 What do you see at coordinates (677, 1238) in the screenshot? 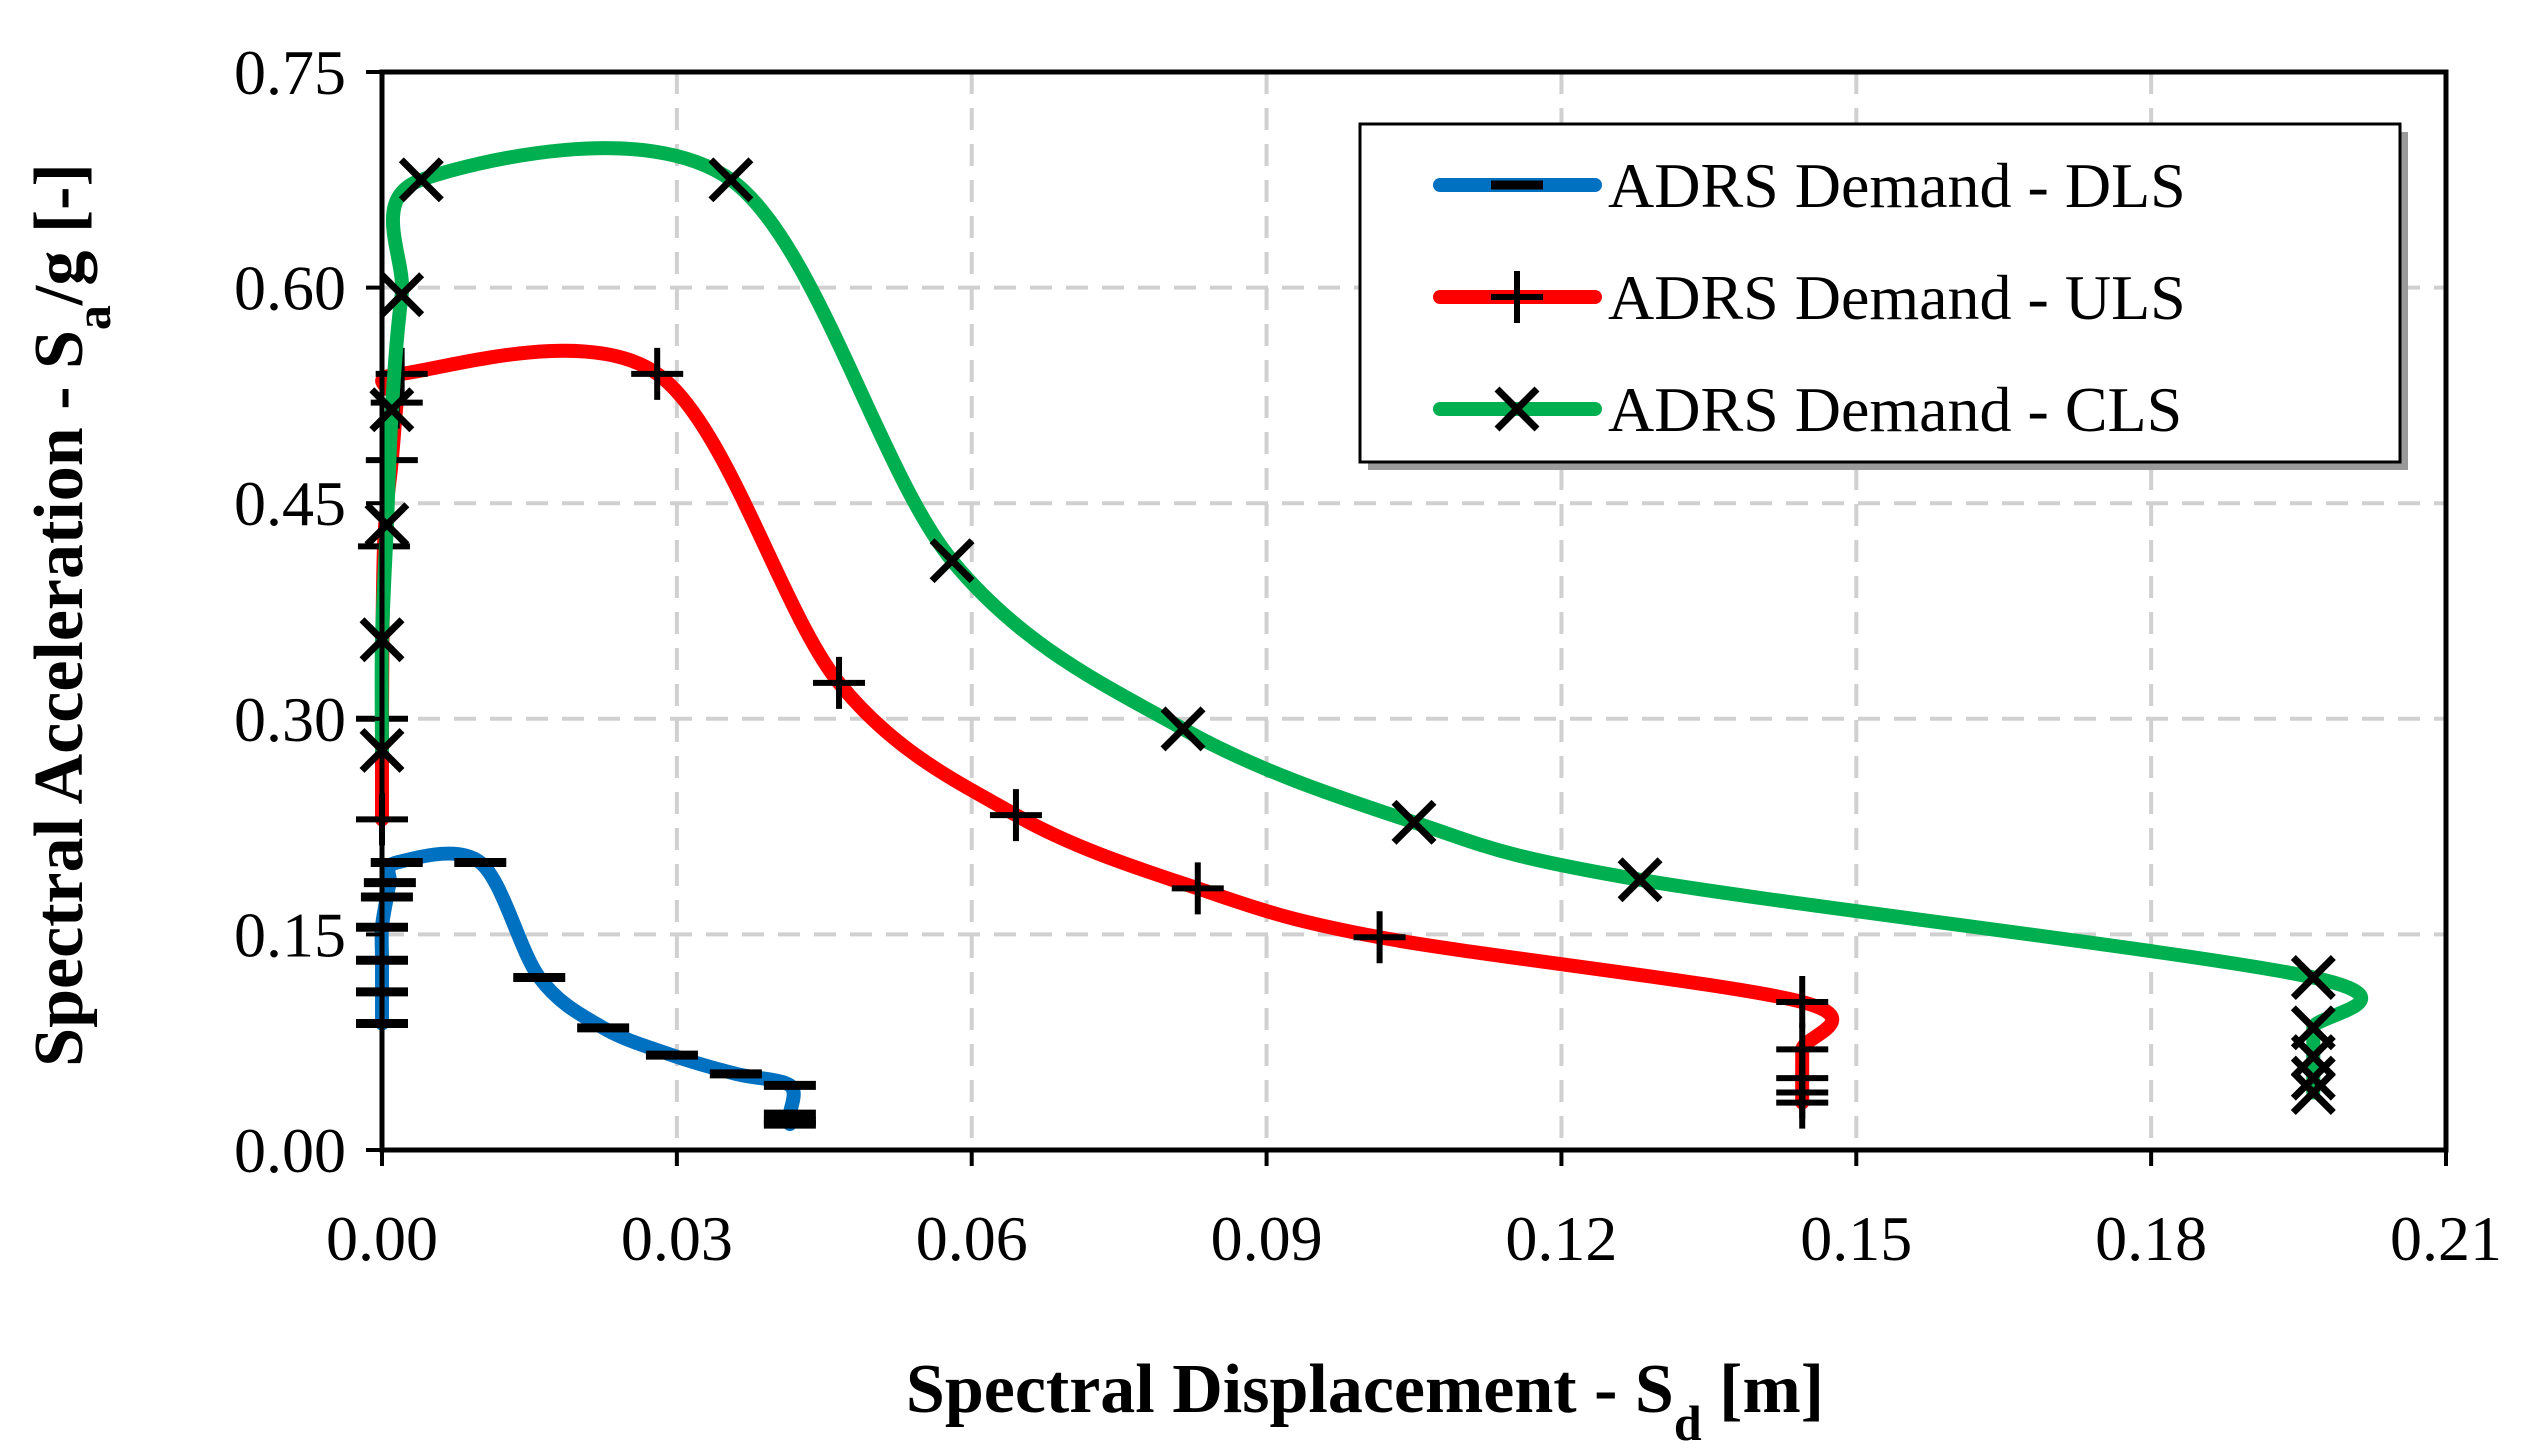
I see `x-tick-label-1: 0.03` at bounding box center [677, 1238].